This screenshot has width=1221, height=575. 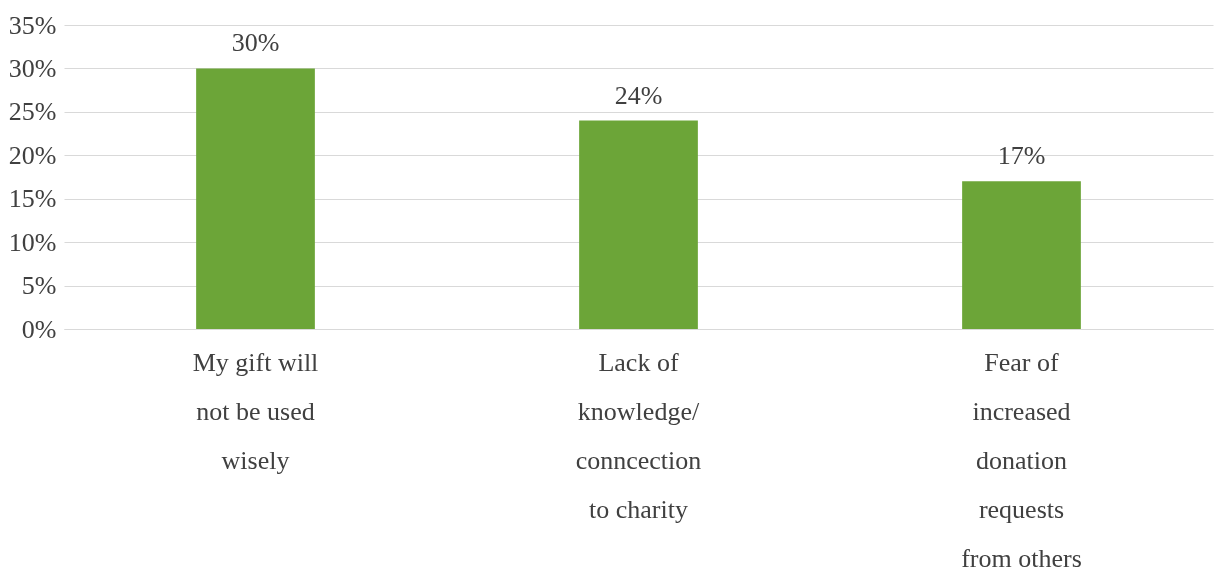 I want to click on y-tick-label: 5%, so click(x=39, y=286).